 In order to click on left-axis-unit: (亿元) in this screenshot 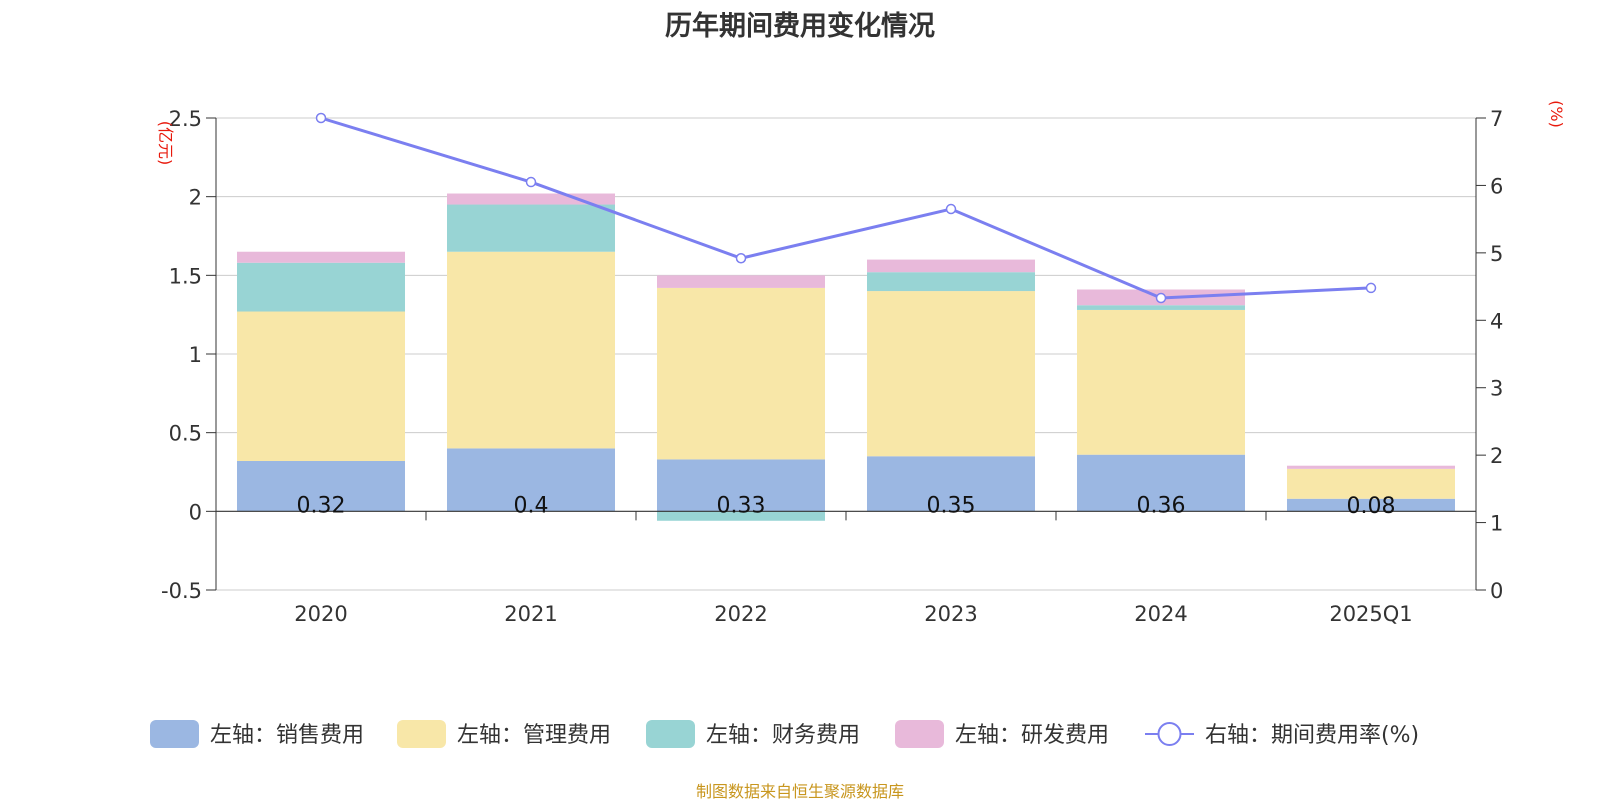, I will do `click(165, 143)`.